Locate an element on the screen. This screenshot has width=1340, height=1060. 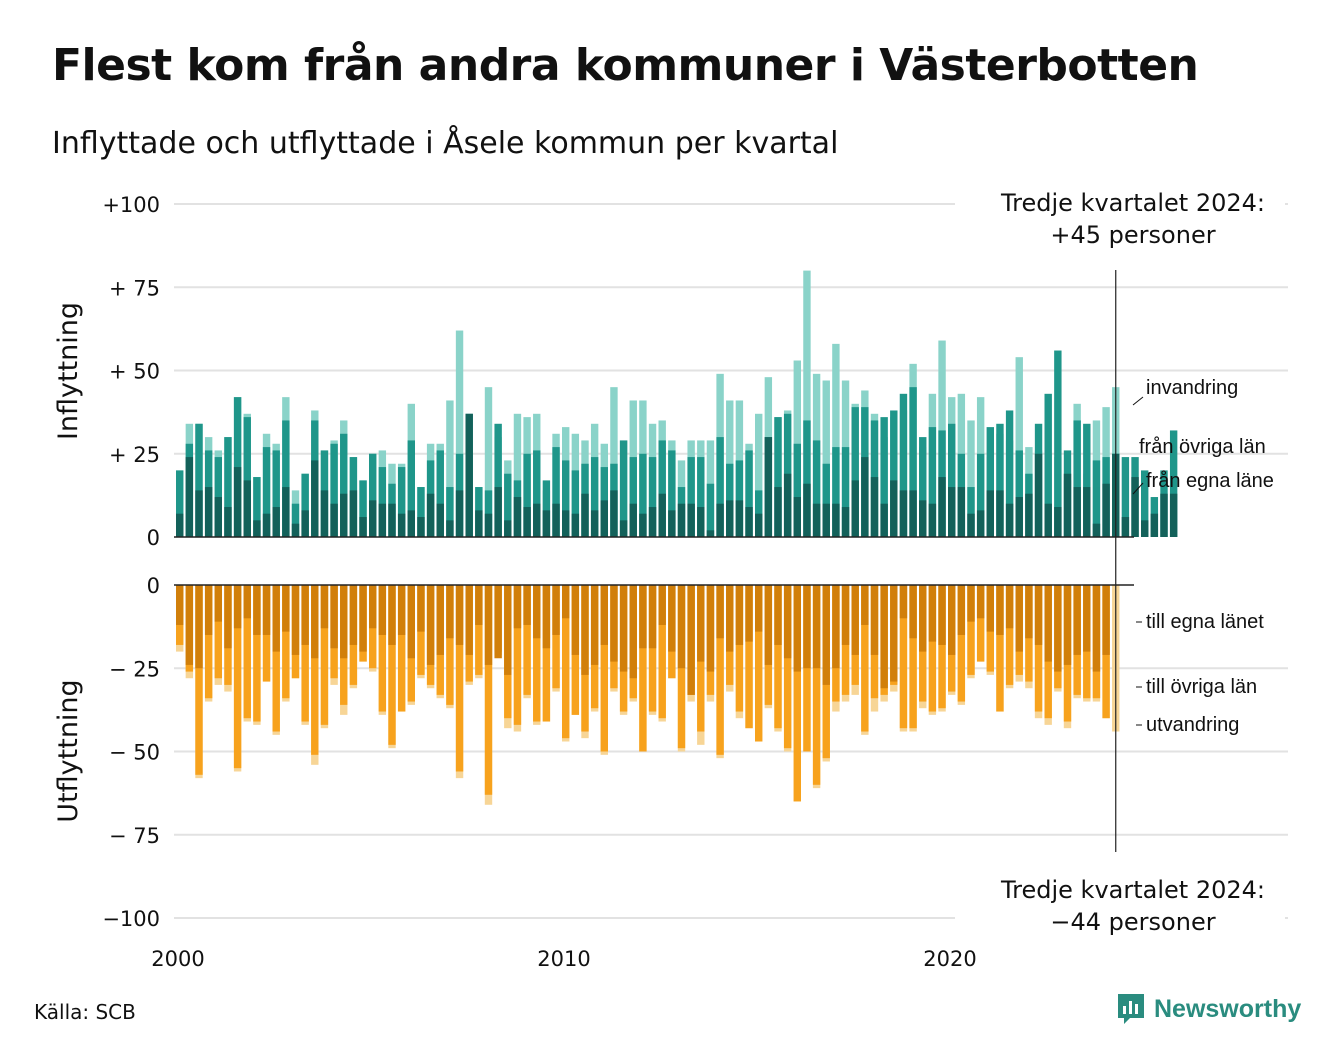
y-tick-label: + 50 is located at coordinates (134, 372).